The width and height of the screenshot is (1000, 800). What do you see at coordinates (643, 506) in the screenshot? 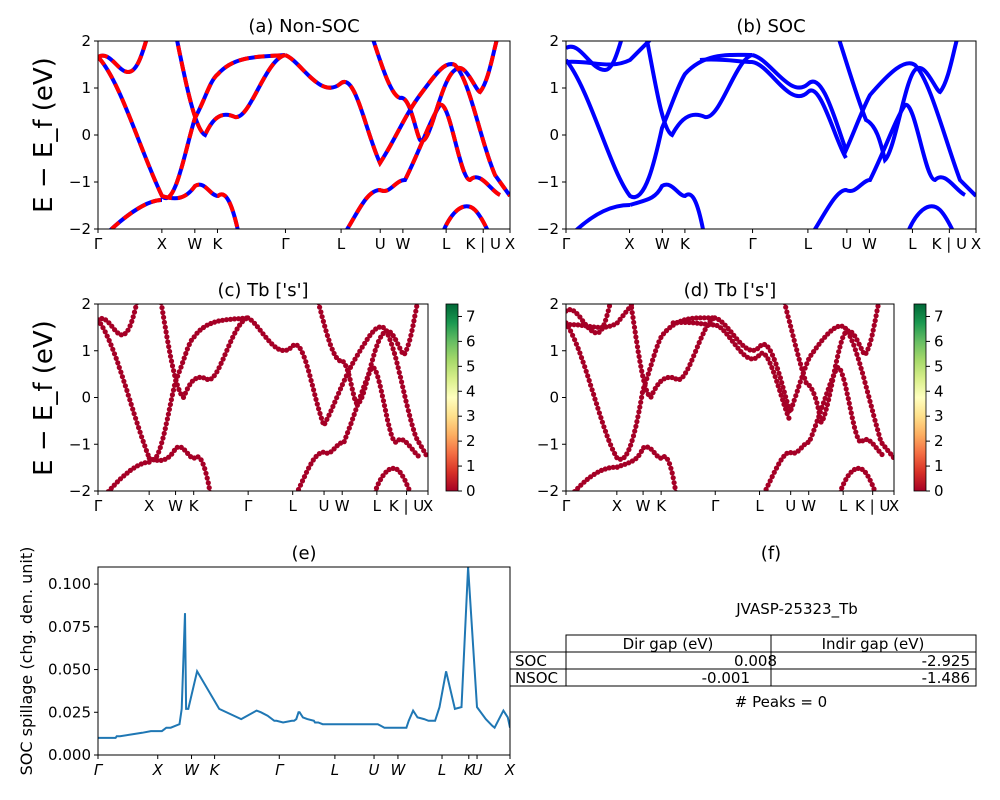
I see `k-point-label: W` at bounding box center [643, 506].